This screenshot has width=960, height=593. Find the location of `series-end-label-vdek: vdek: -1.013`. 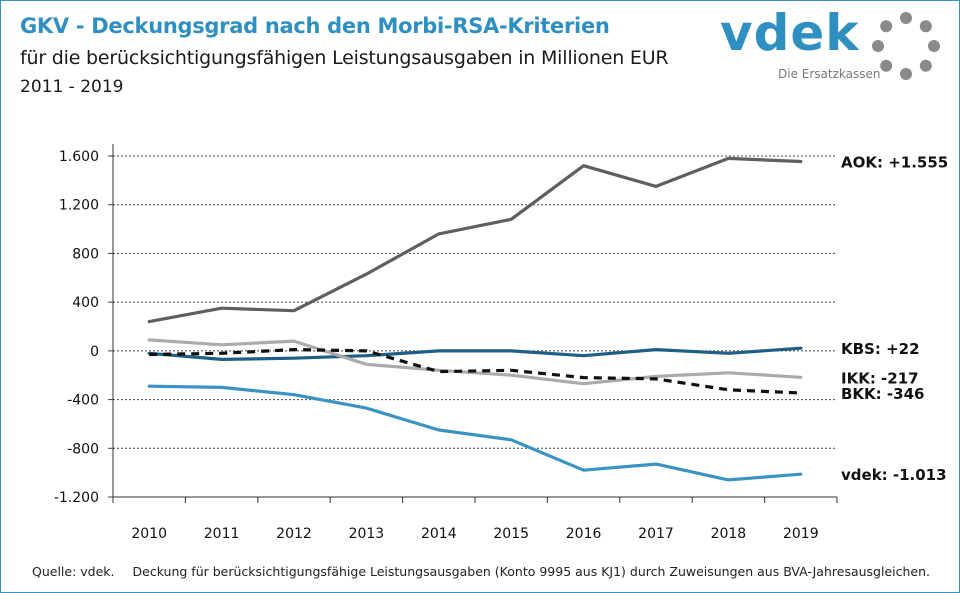

series-end-label-vdek: vdek: -1.013 is located at coordinates (894, 475).